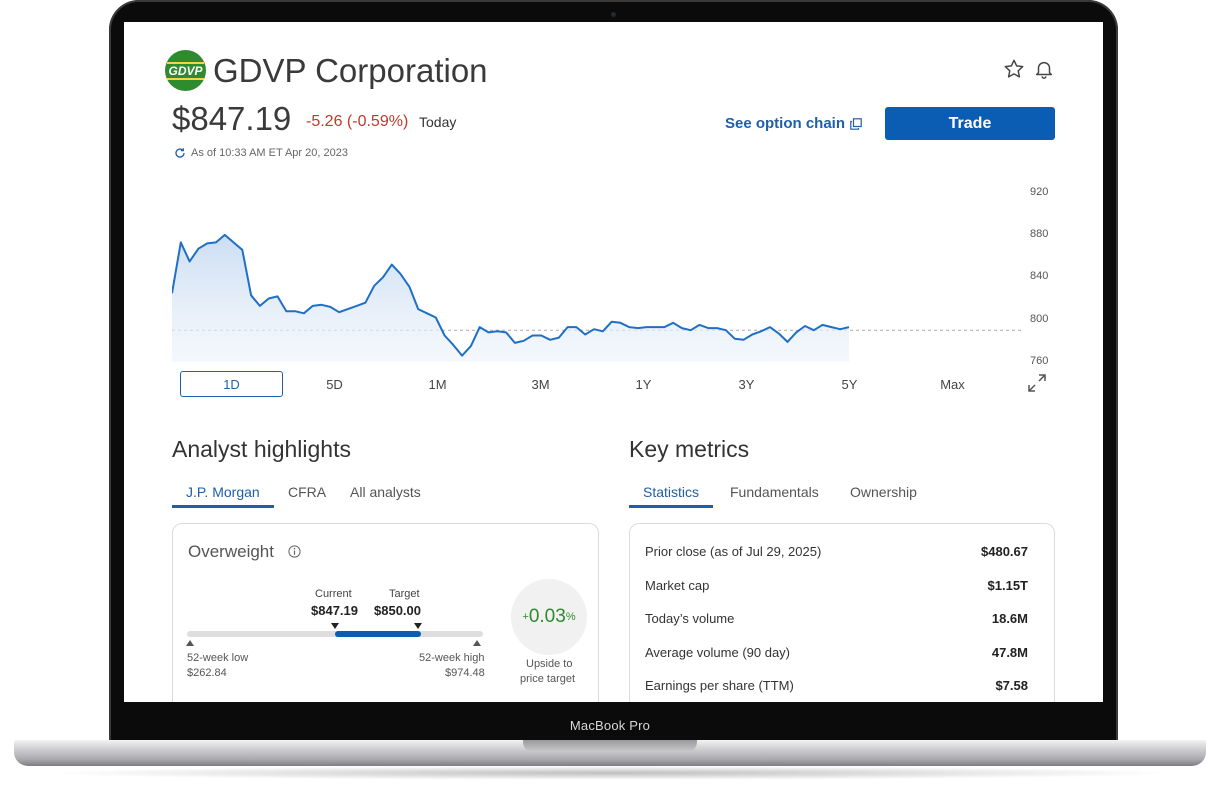 This screenshot has width=1220, height=800. What do you see at coordinates (1014, 69) in the screenshot?
I see `star-icon` at bounding box center [1014, 69].